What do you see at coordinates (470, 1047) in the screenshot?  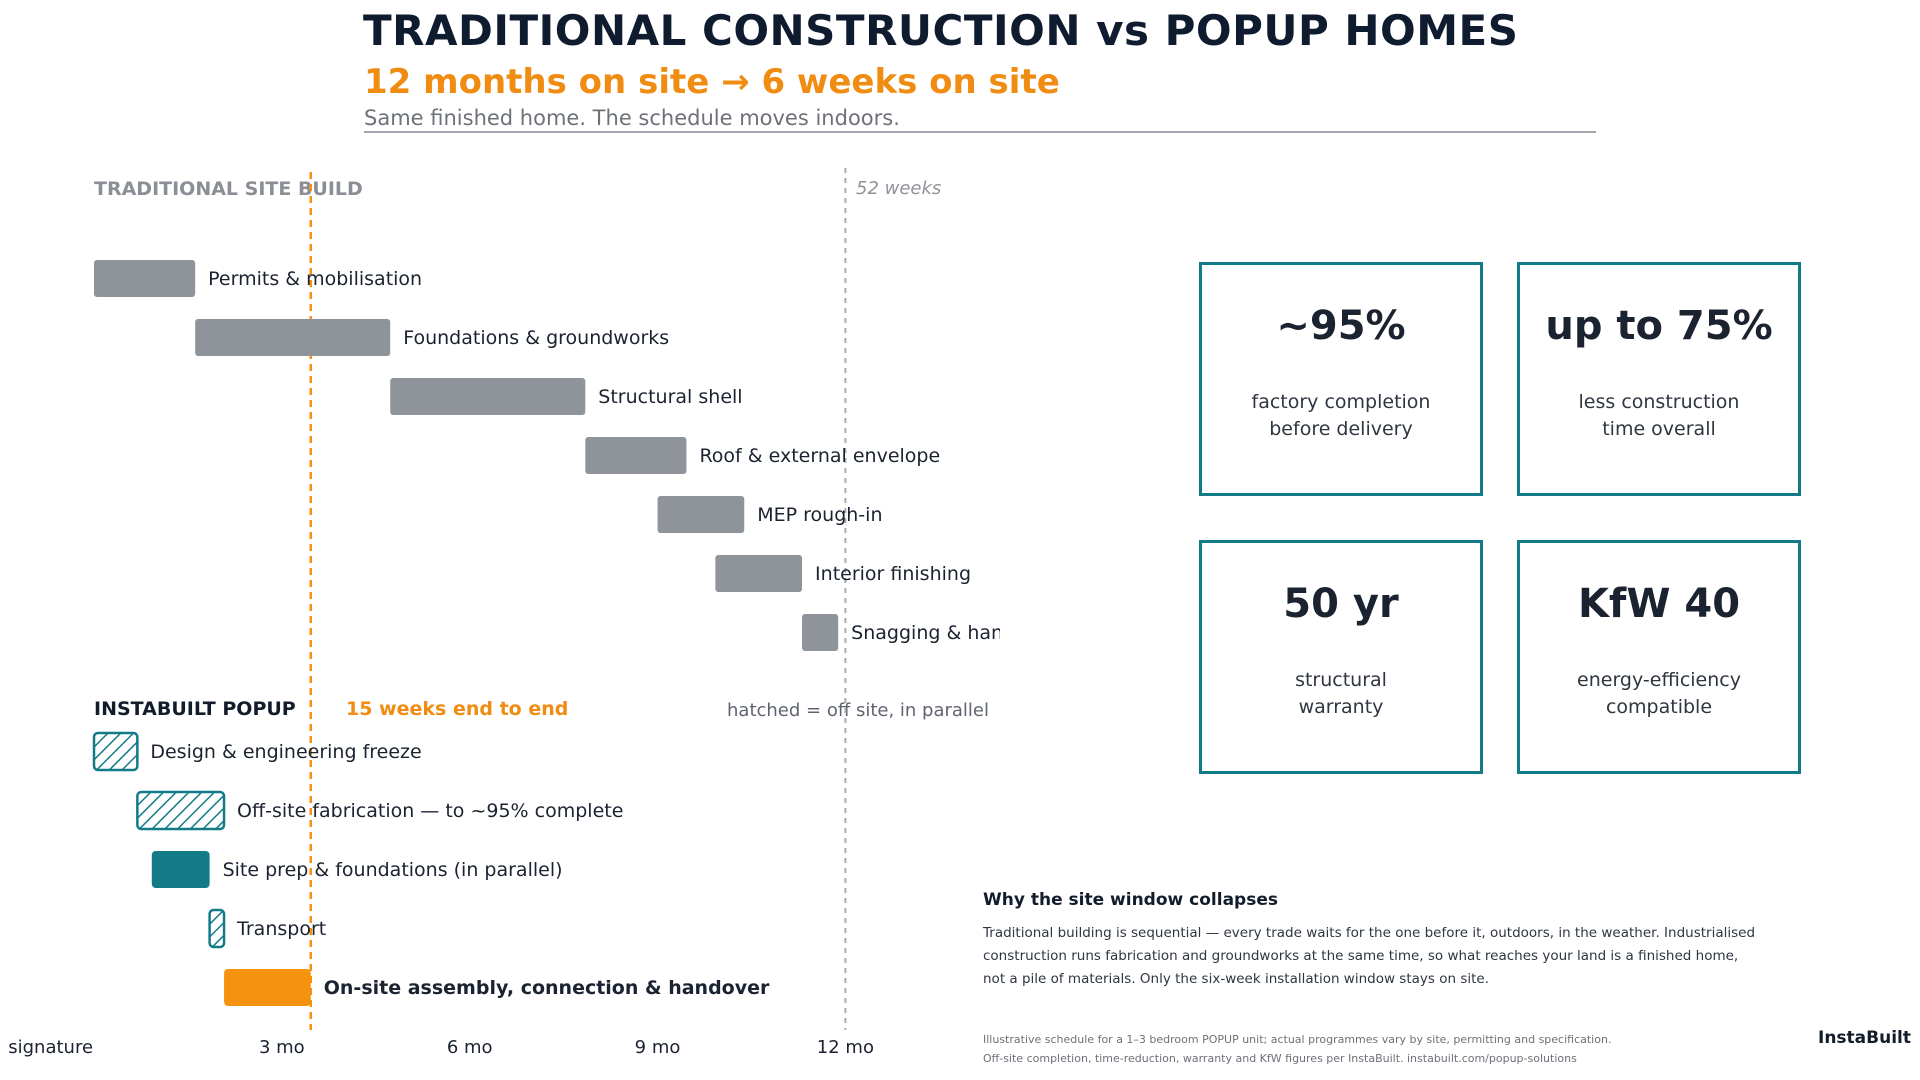 I see `axis-tick-label: 6 mo` at bounding box center [470, 1047].